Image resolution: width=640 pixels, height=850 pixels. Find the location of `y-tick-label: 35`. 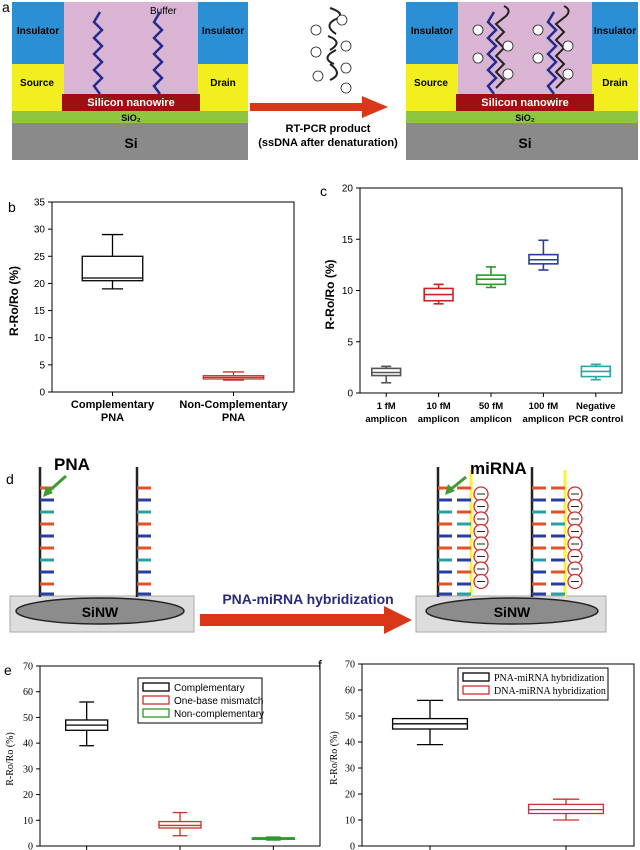

y-tick-label: 35 is located at coordinates (40, 203).